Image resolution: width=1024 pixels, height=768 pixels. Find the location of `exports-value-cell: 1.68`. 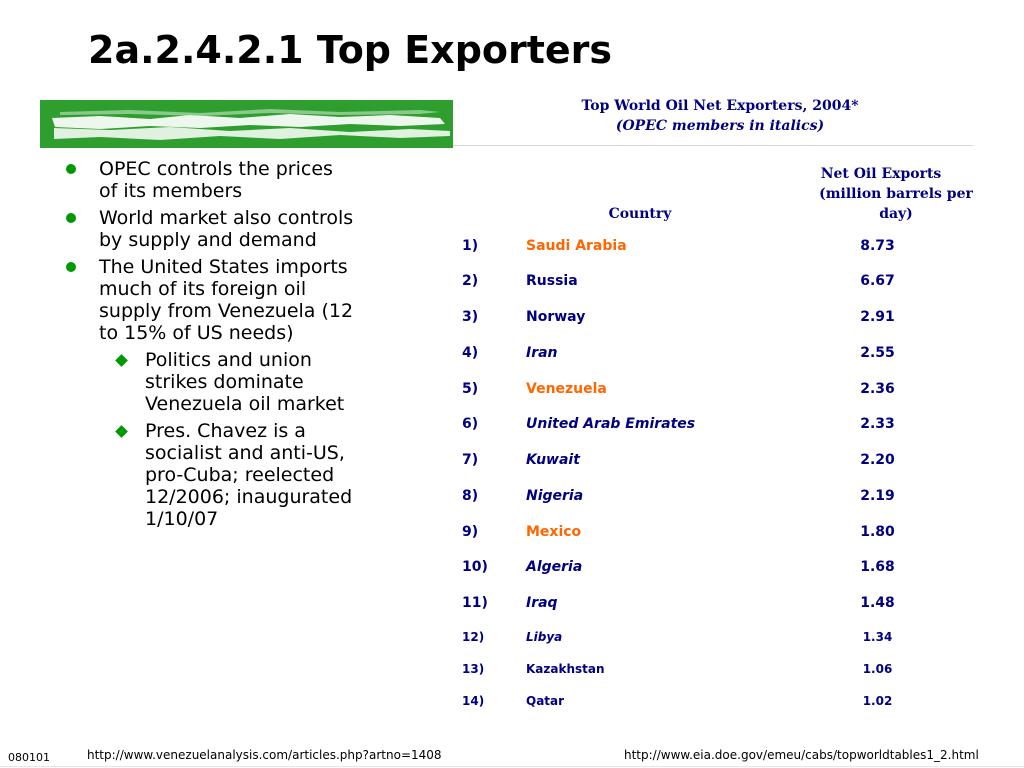

exports-value-cell: 1.68 is located at coordinates (877, 567).